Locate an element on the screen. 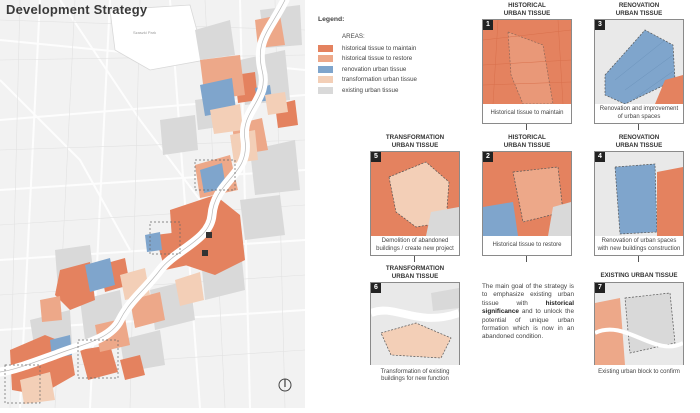  panel-number: 4 is located at coordinates (600, 157).